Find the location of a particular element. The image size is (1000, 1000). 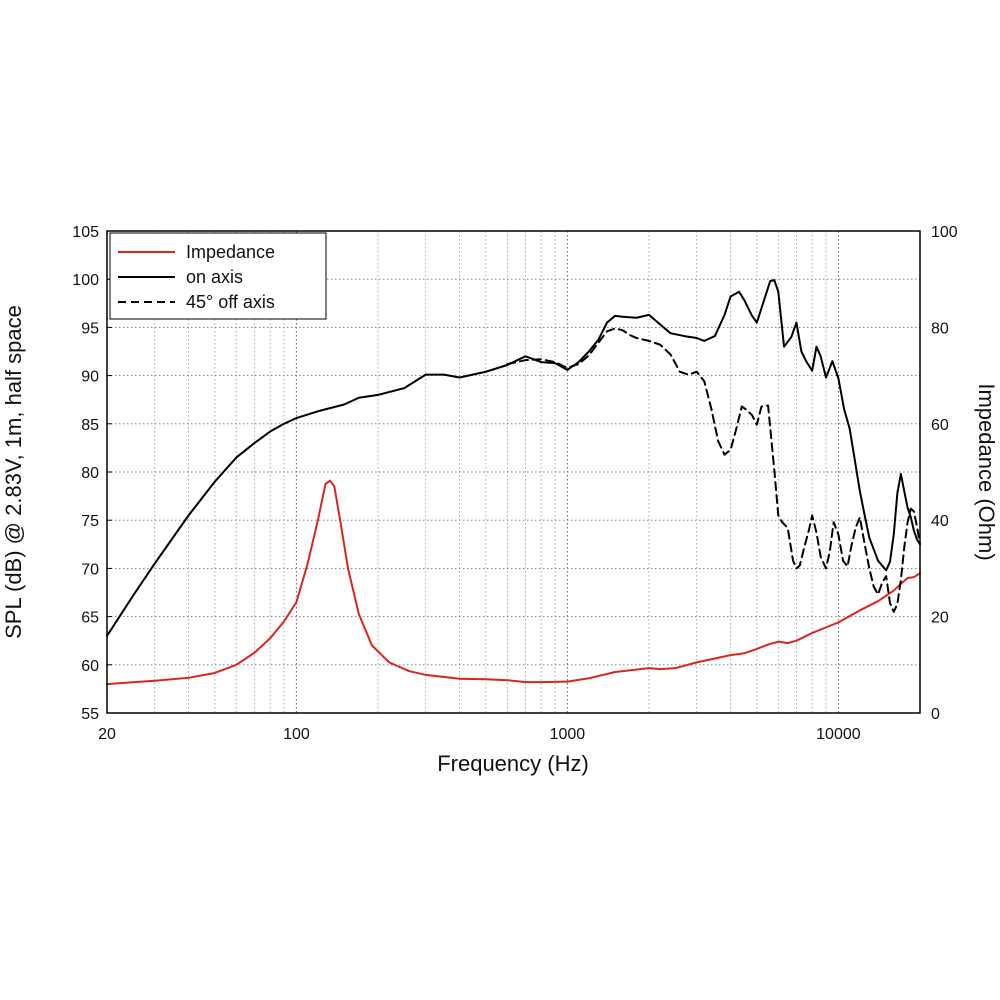

legend-label-impedance: Impedance is located at coordinates (230, 252).